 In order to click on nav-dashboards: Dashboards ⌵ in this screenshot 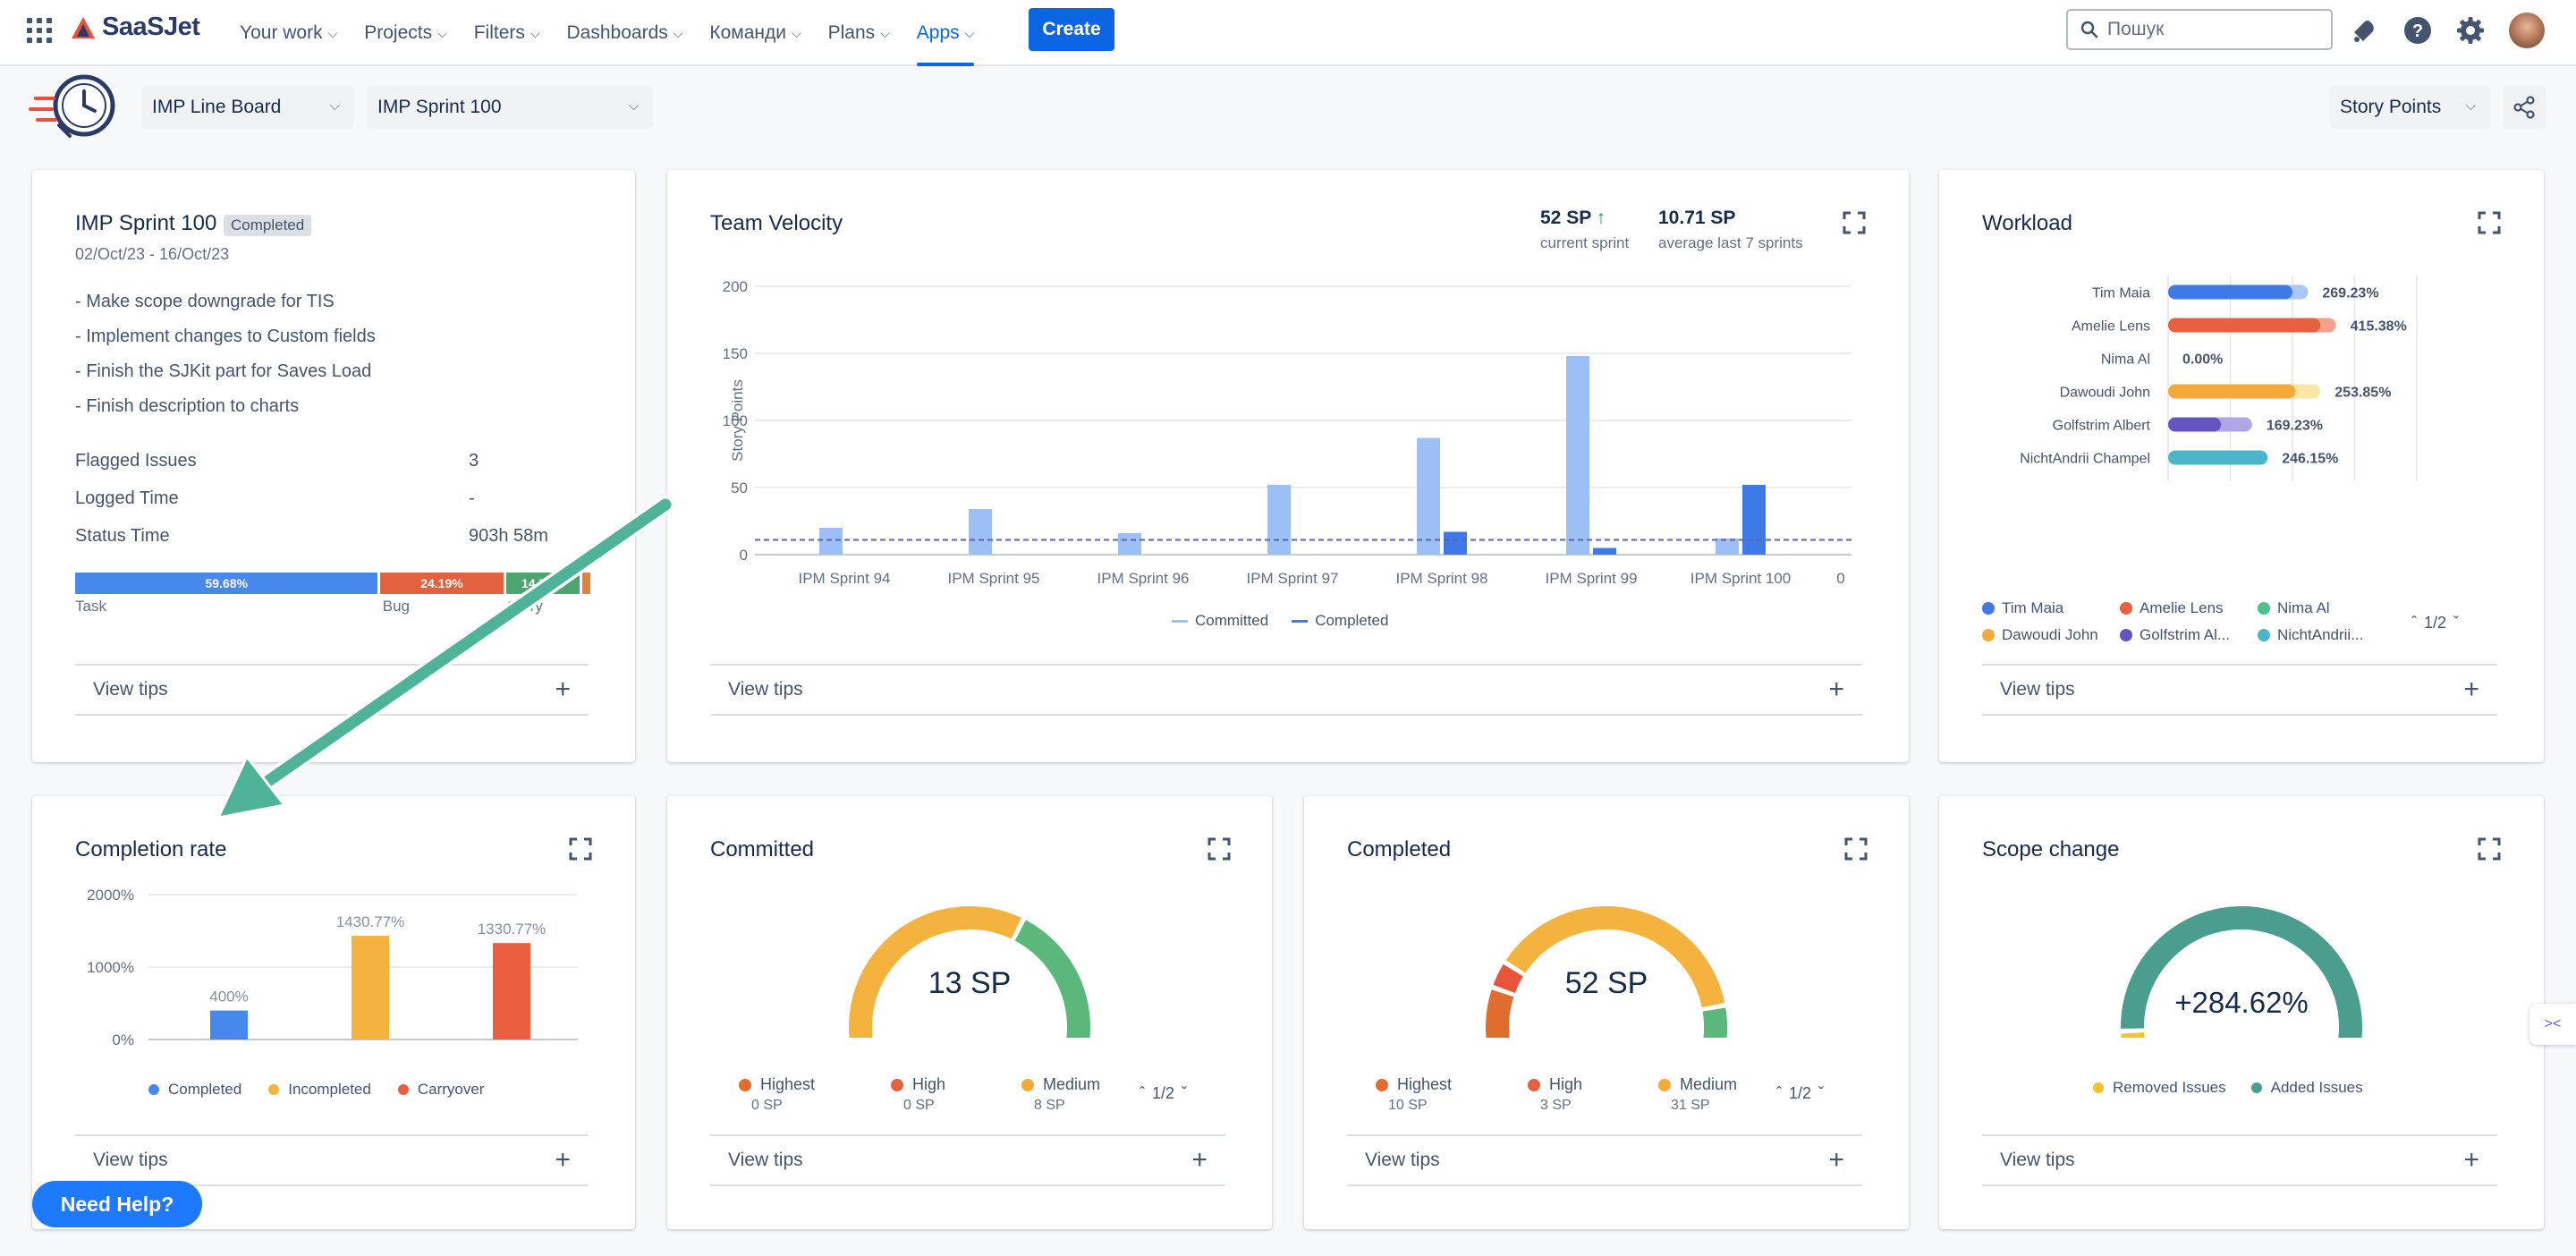, I will do `click(625, 33)`.